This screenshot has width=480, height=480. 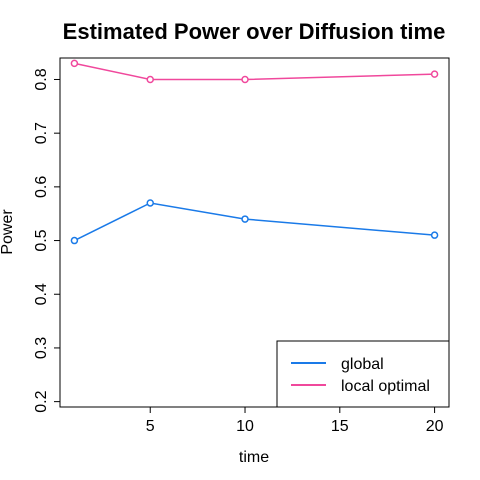 I want to click on y-tick-label: 0.7, so click(x=41, y=133).